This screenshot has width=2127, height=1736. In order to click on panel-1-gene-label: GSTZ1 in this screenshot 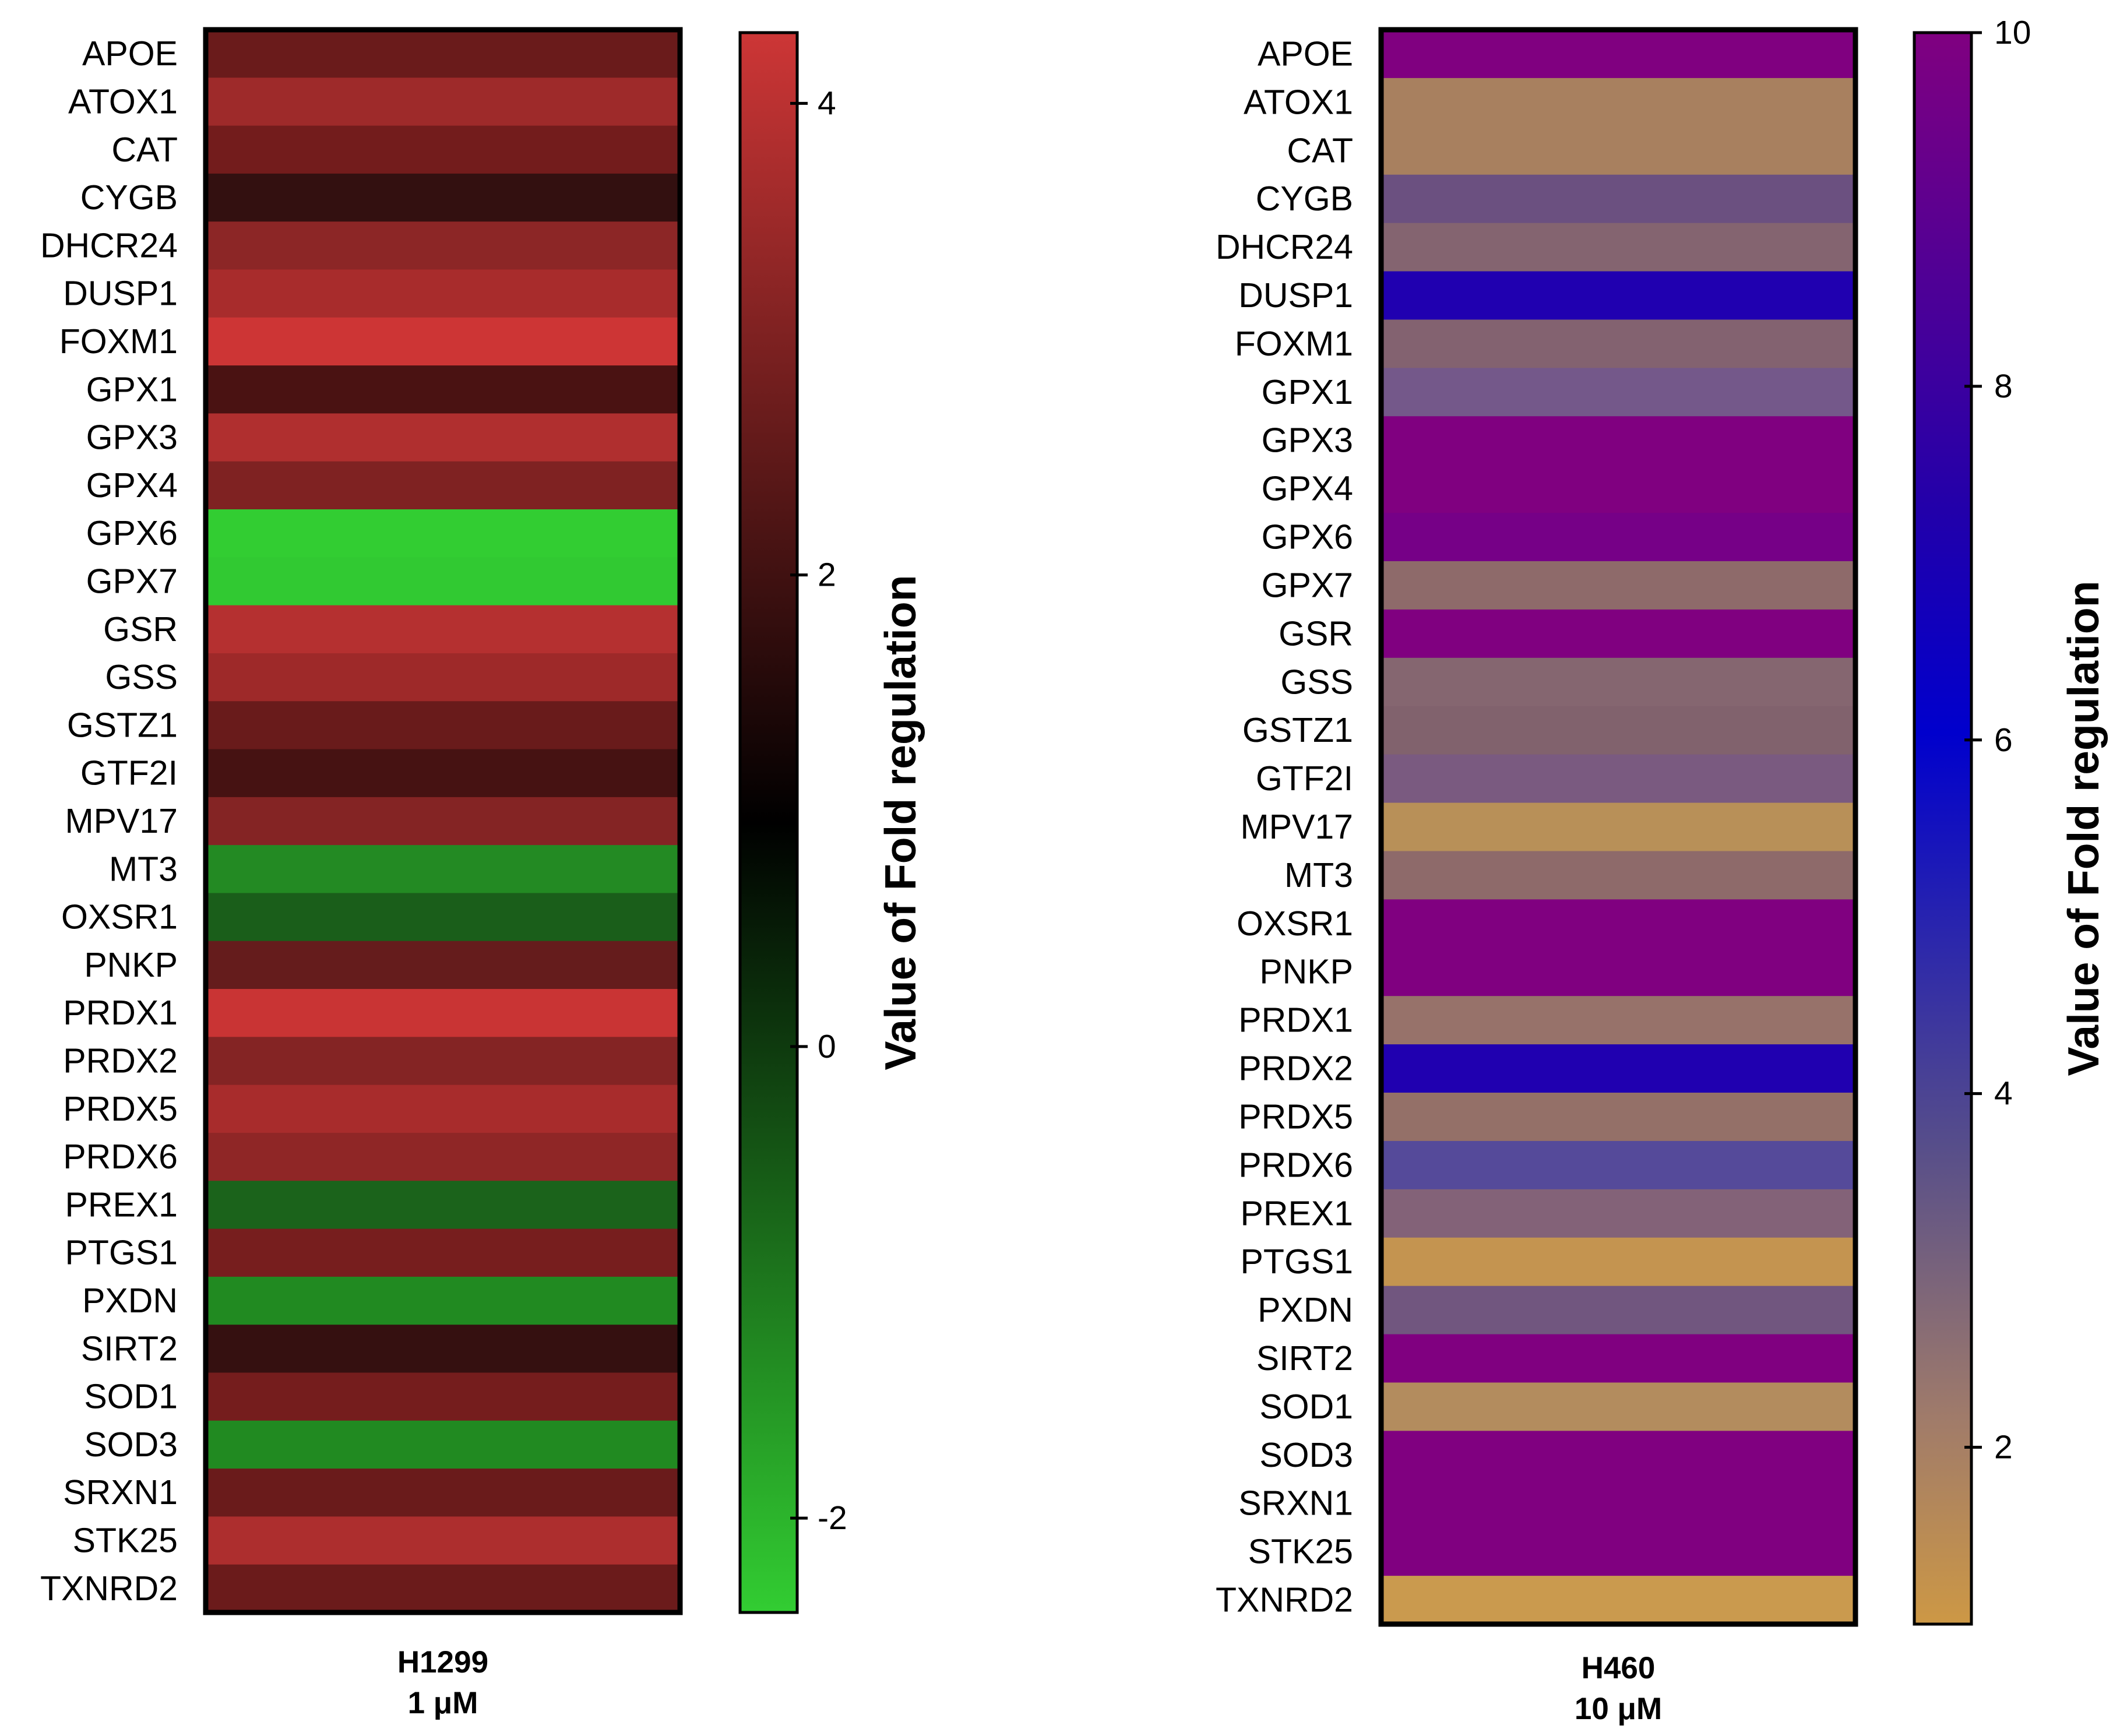, I will do `click(122, 725)`.